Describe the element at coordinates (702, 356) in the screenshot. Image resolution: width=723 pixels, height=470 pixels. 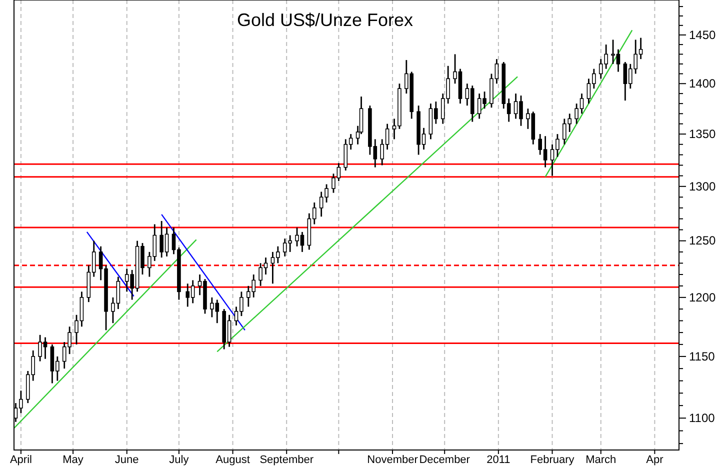
I see `y-tick-label: 1150` at that location.